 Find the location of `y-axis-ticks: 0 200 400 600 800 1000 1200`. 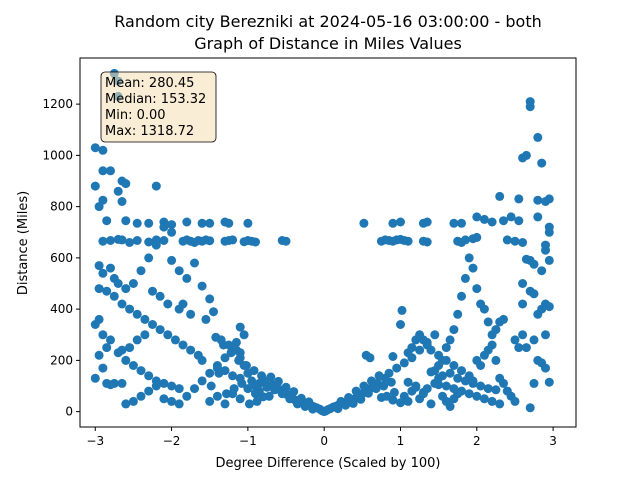

y-axis-ticks: 0 200 400 600 800 1000 1200 is located at coordinates (61, 258).